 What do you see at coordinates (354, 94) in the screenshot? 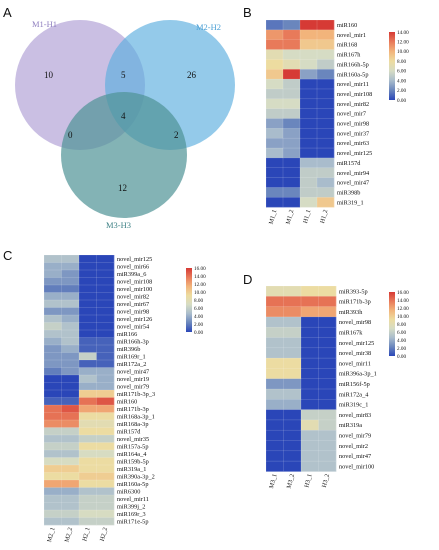
I see `heatmap-b-row-label: novel_mir108` at bounding box center [354, 94].